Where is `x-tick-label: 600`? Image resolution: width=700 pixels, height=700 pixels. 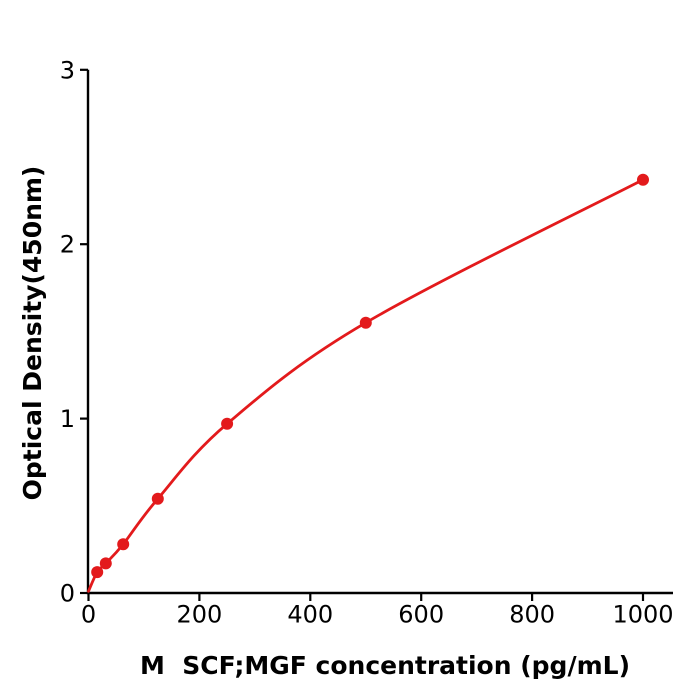
x-tick-label: 600 is located at coordinates (421, 615).